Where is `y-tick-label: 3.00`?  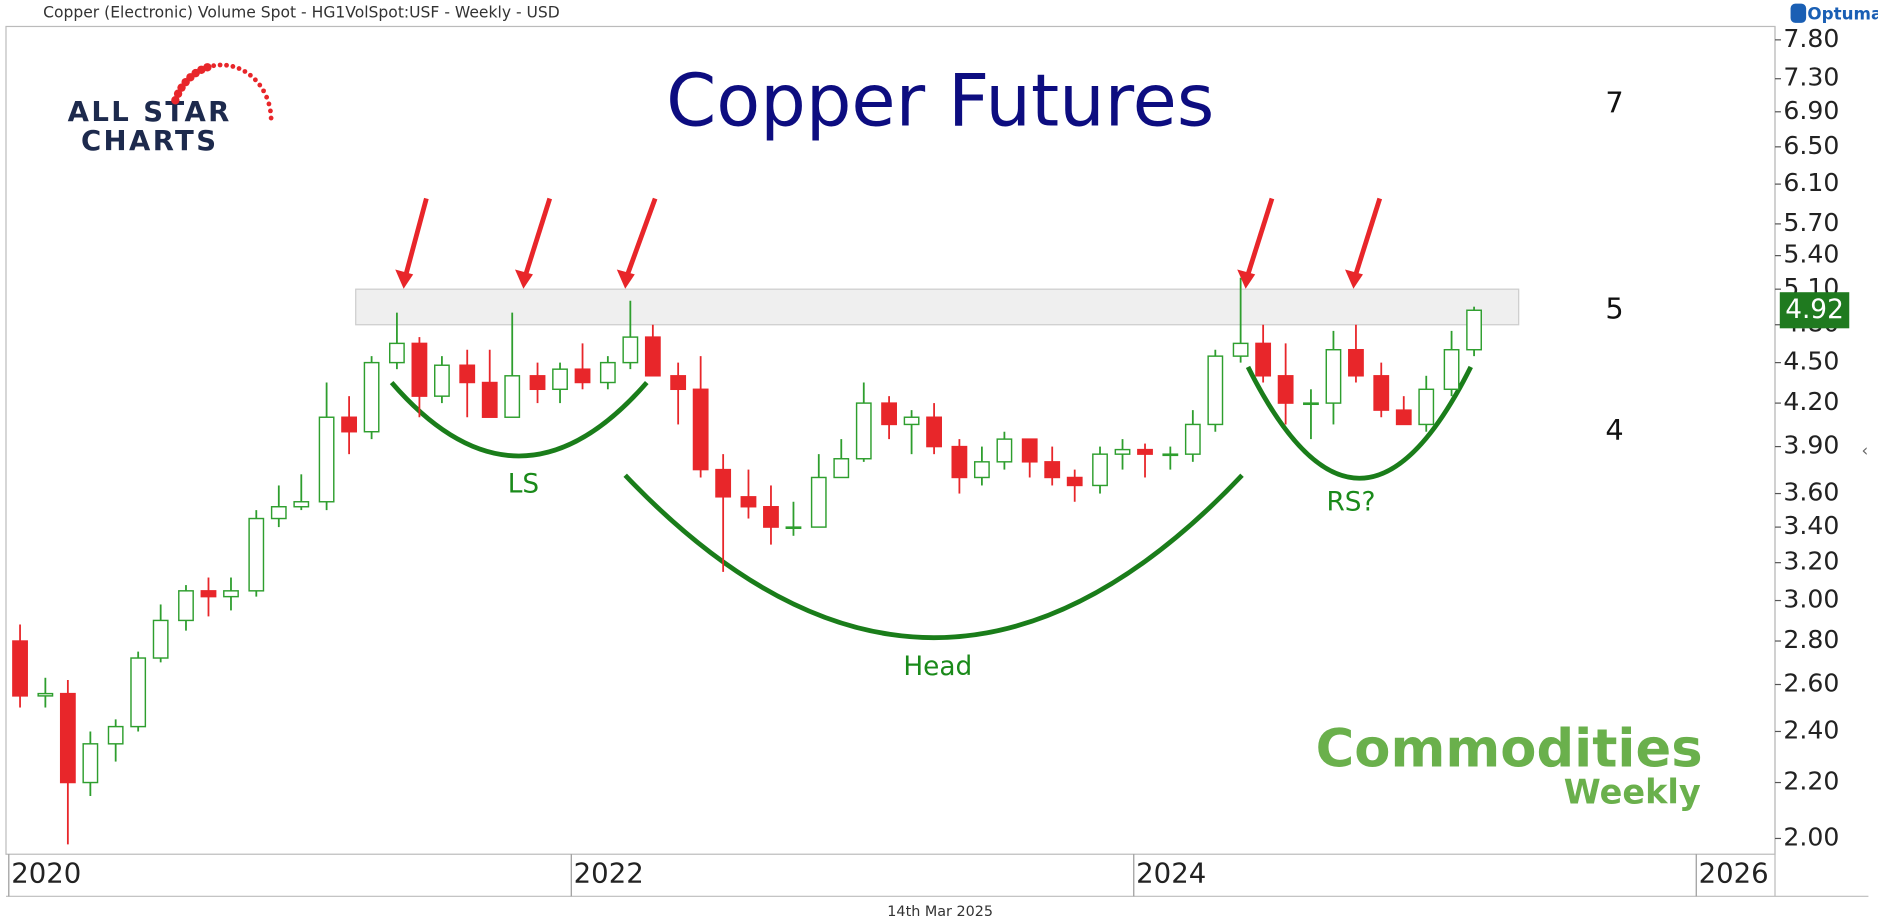
y-tick-label: 3.00 is located at coordinates (1811, 599).